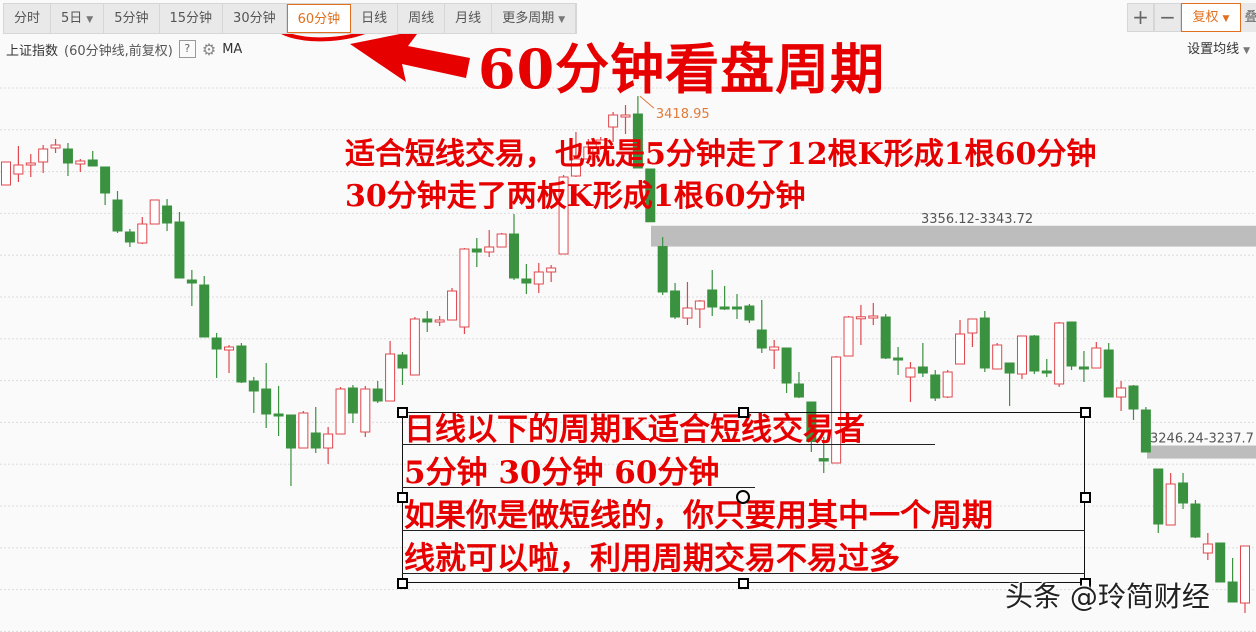 The image size is (1256, 632). I want to click on zoom-in-button: +, so click(1140, 17).